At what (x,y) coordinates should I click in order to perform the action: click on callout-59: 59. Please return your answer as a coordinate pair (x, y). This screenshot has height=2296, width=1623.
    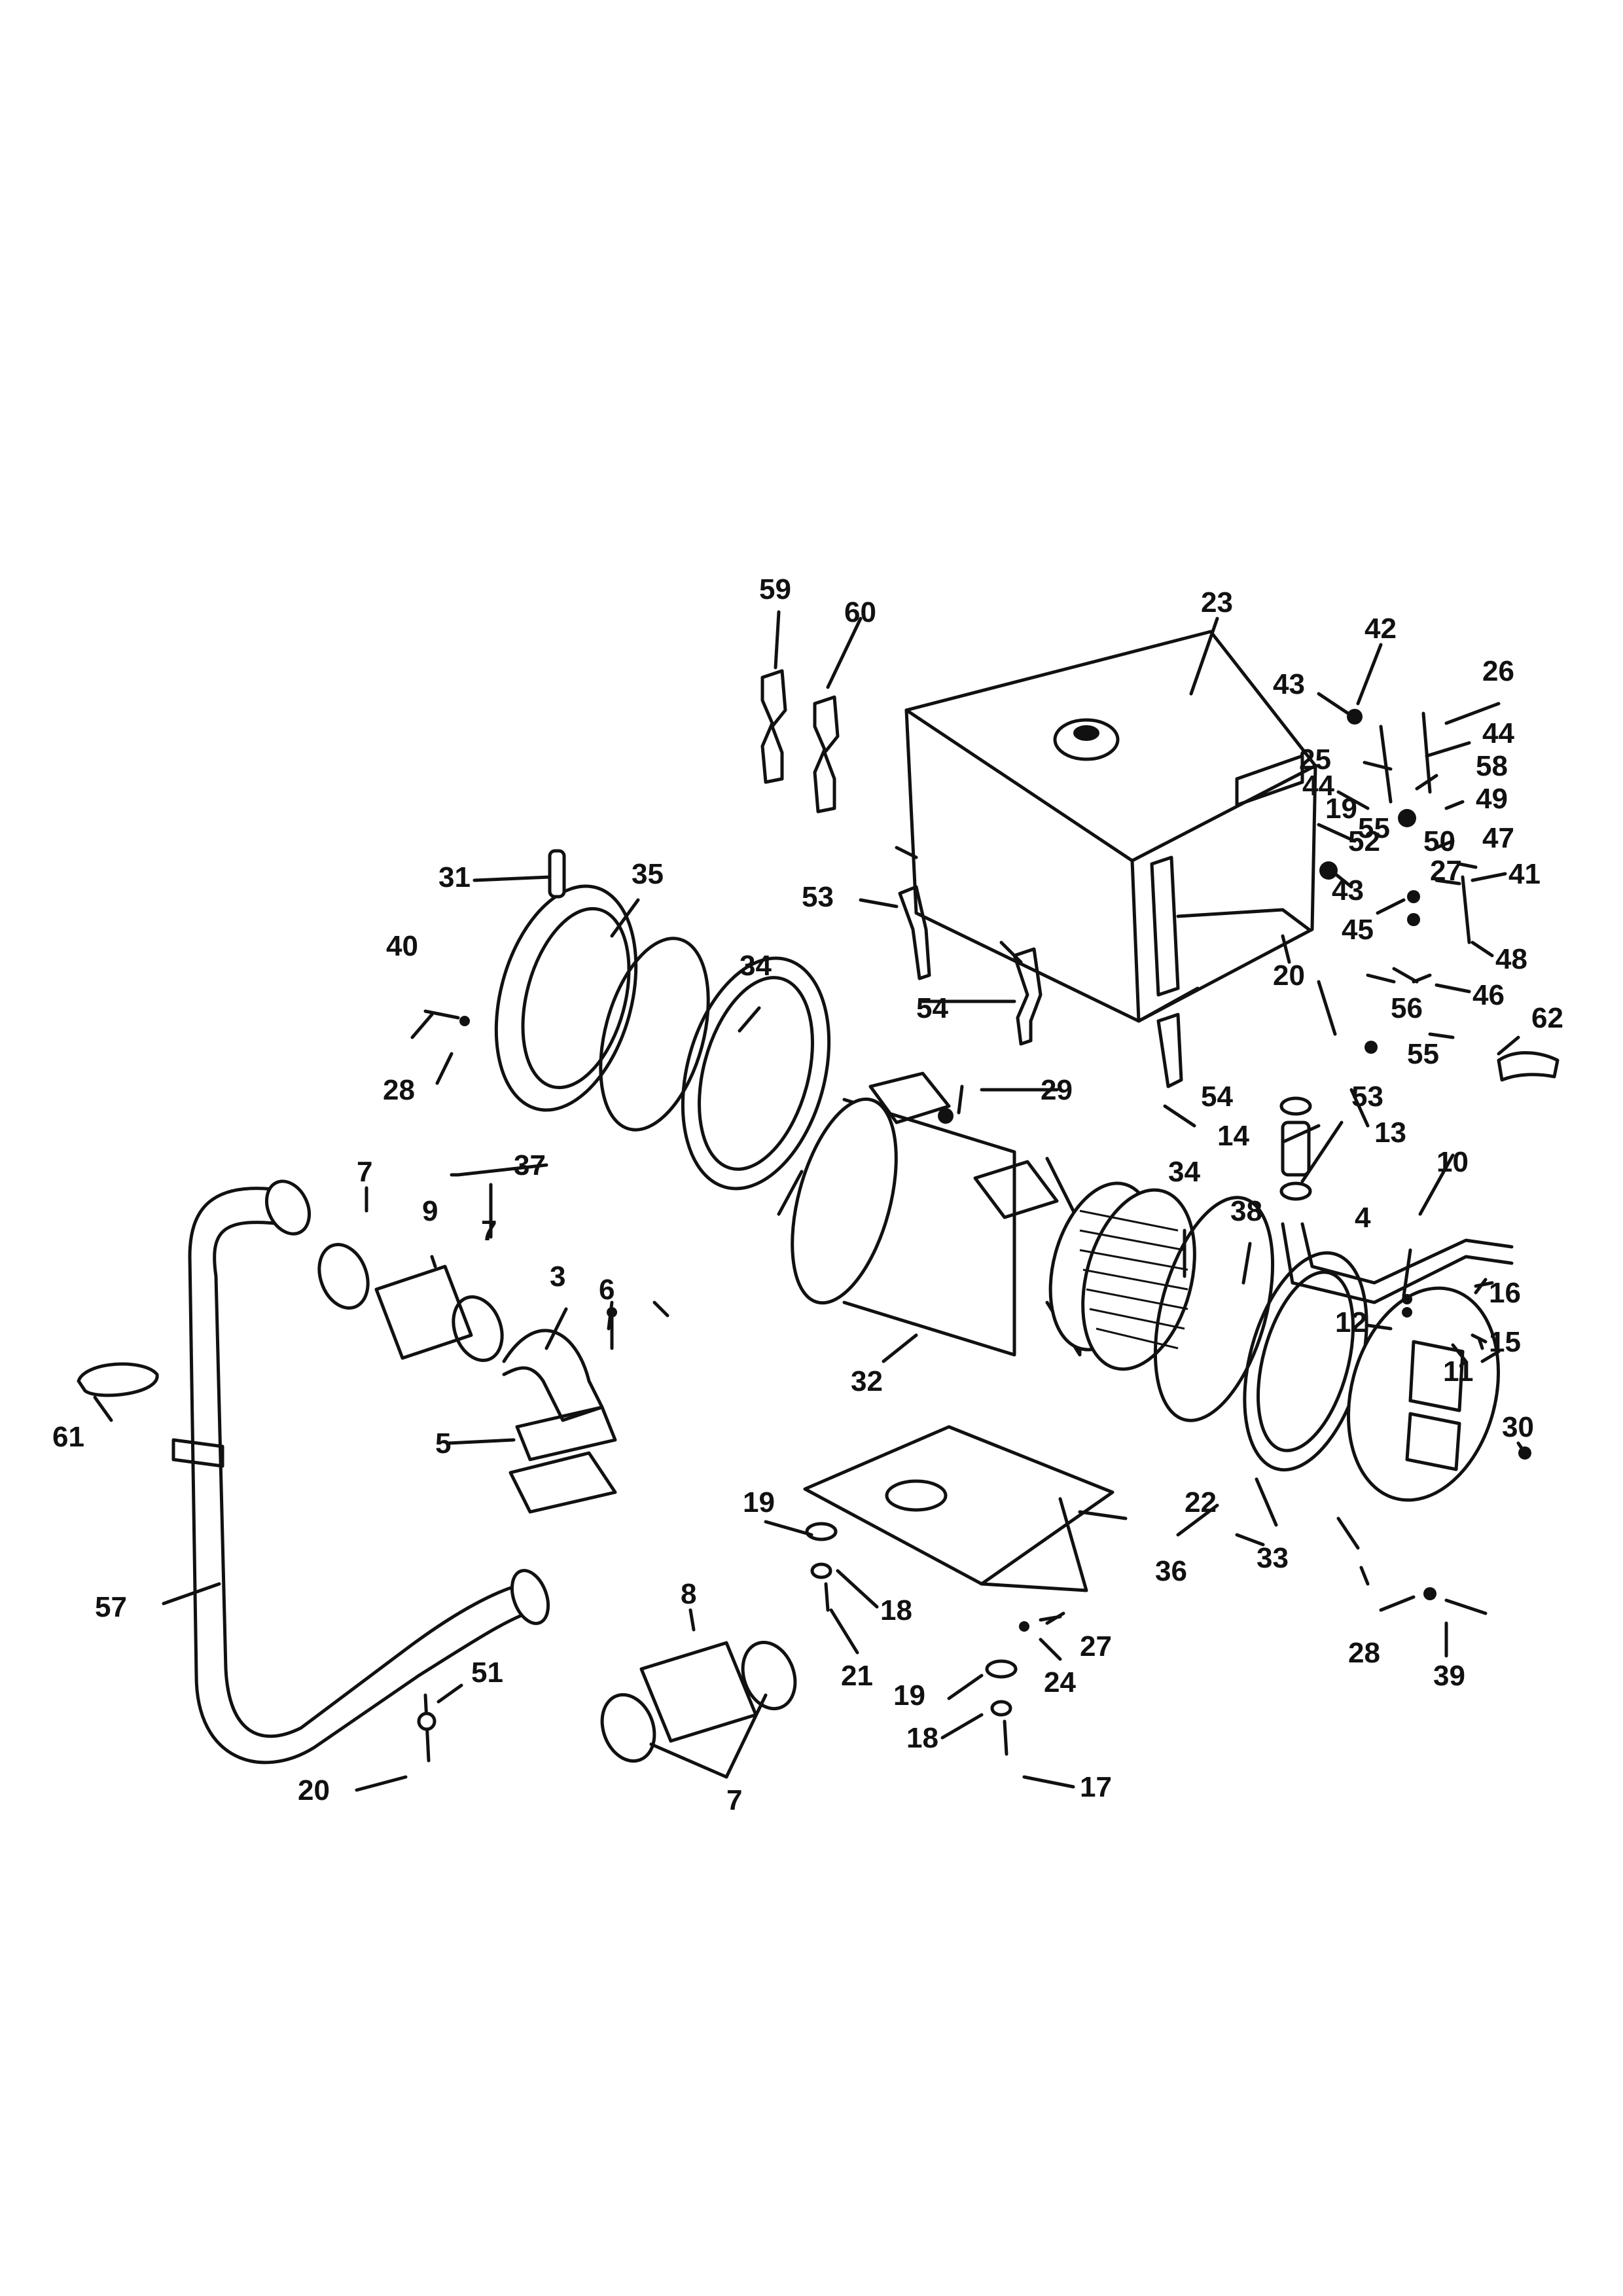
    Looking at the image, I should click on (775, 589).